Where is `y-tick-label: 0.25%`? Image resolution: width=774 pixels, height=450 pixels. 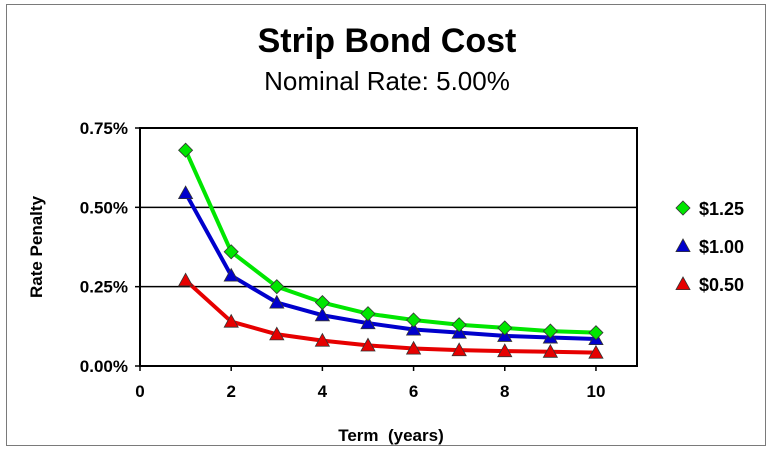 y-tick-label: 0.25% is located at coordinates (104, 287).